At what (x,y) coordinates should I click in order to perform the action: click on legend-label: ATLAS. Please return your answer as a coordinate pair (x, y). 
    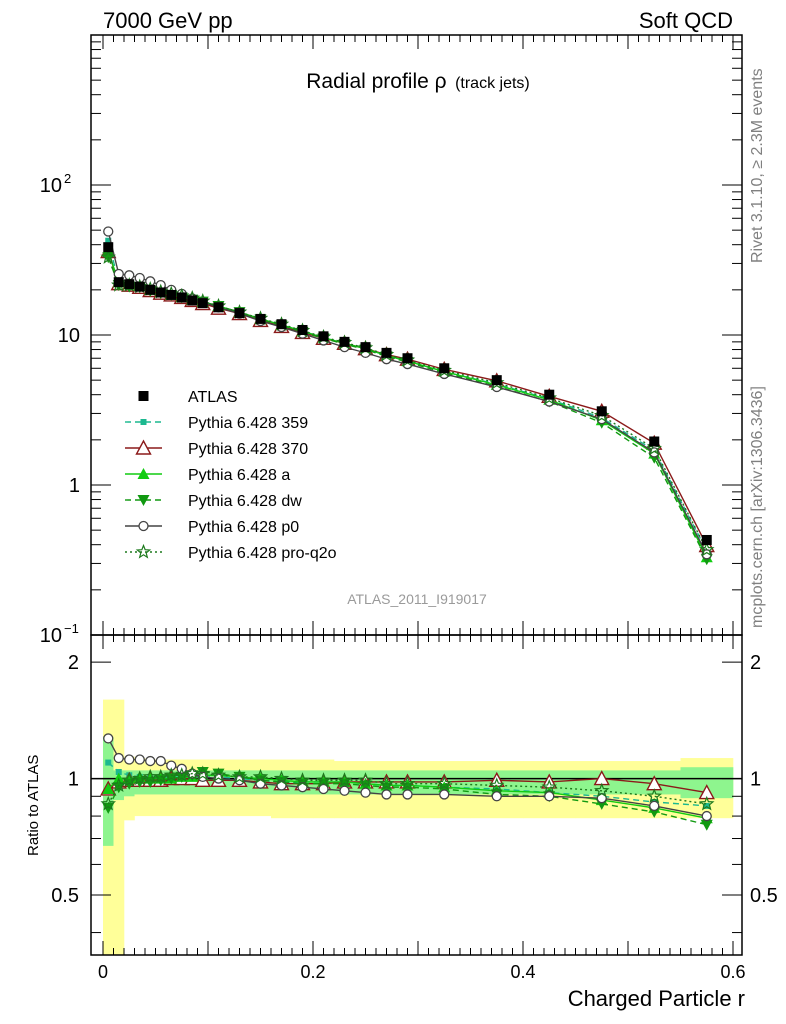
    Looking at the image, I should click on (213, 397).